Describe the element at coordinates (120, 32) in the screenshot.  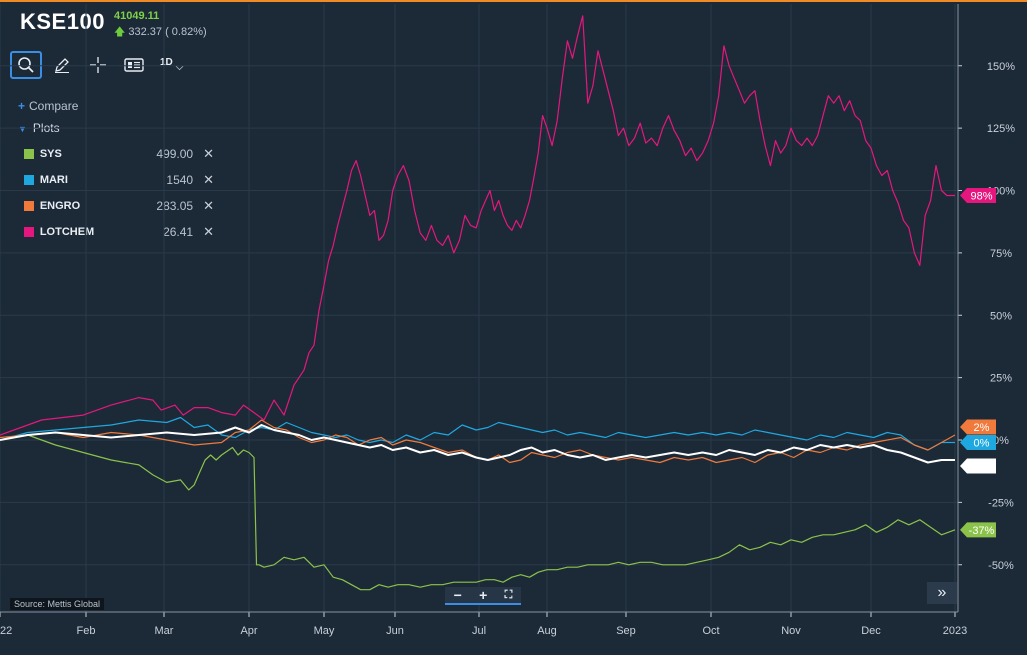
I see `up-arrow-icon: 🡅` at that location.